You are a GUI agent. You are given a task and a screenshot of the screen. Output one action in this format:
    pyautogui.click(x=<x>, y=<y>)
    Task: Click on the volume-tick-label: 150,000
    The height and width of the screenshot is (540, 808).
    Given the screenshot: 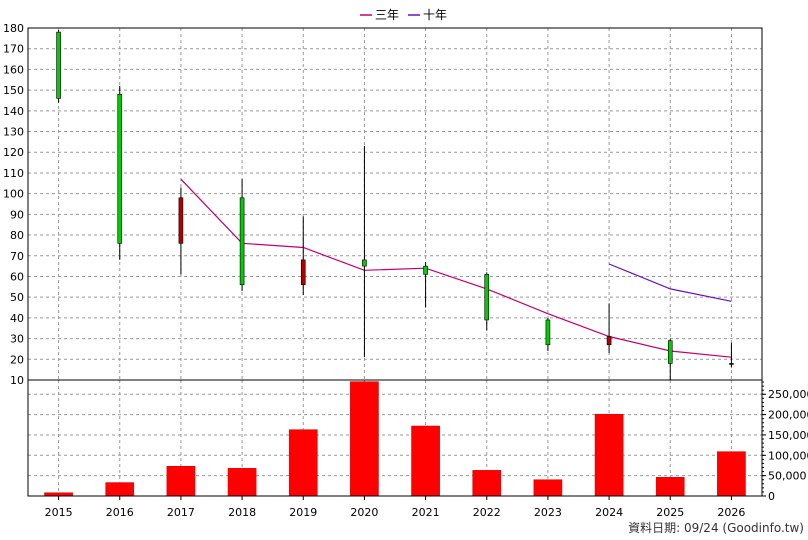 What is the action you would take?
    pyautogui.click(x=788, y=435)
    